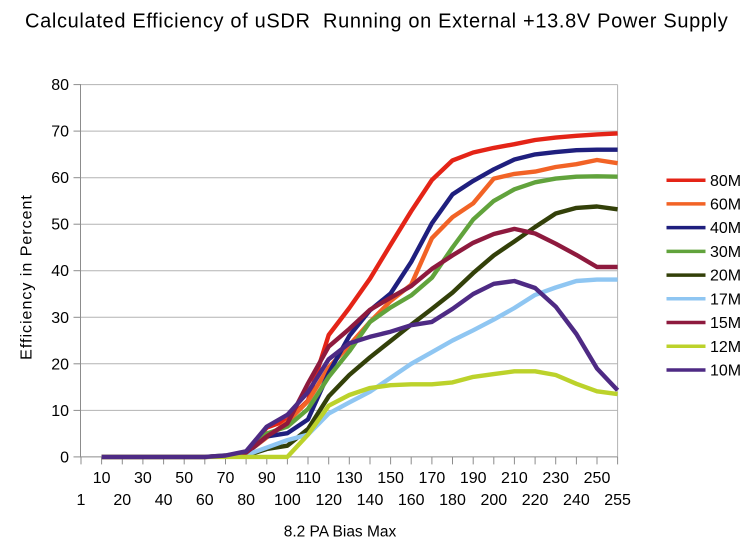 The image size is (752, 556). I want to click on svg-text: 30M, so click(725, 252).